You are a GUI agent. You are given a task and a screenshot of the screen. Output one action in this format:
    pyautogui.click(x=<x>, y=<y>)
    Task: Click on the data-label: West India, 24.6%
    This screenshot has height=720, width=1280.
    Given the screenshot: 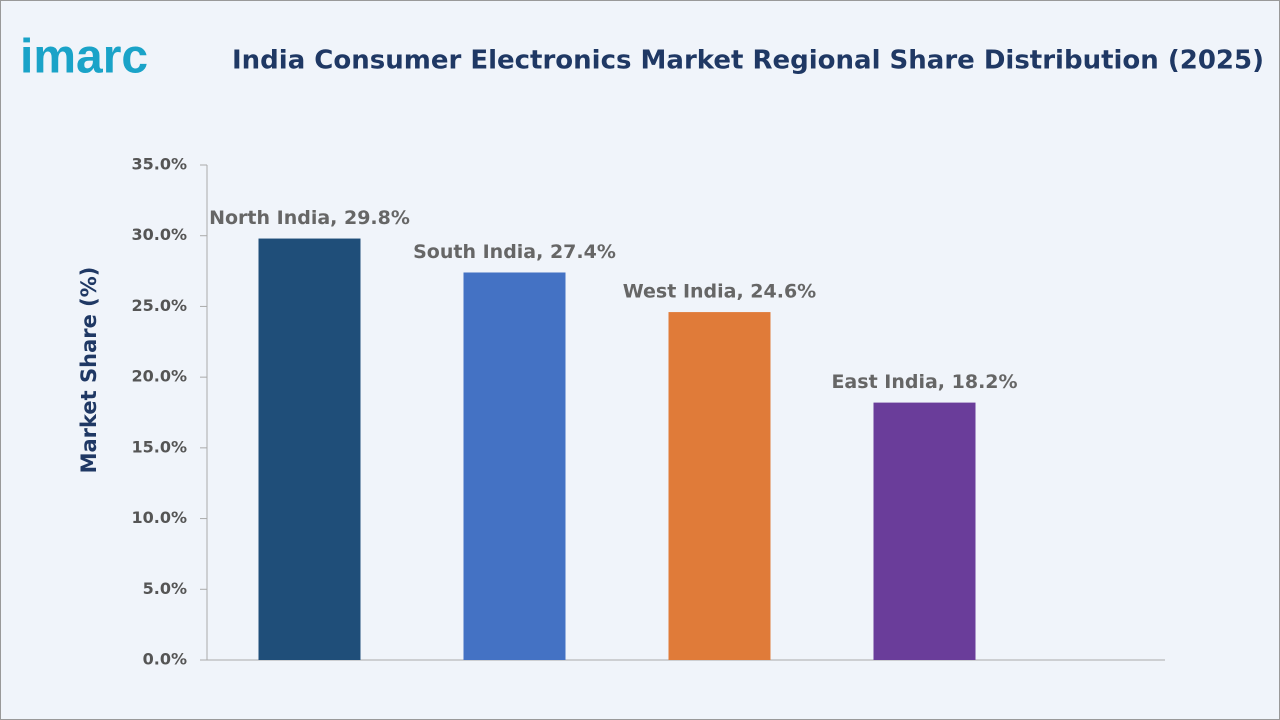 What is the action you would take?
    pyautogui.click(x=719, y=292)
    